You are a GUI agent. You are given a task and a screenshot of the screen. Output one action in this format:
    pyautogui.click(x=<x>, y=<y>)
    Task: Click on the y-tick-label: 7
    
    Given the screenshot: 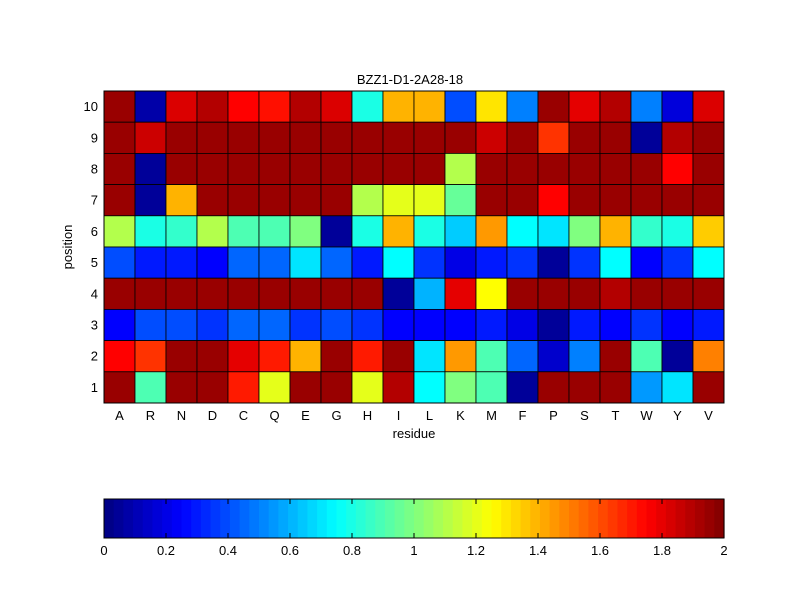 What is the action you would take?
    pyautogui.click(x=94, y=200)
    